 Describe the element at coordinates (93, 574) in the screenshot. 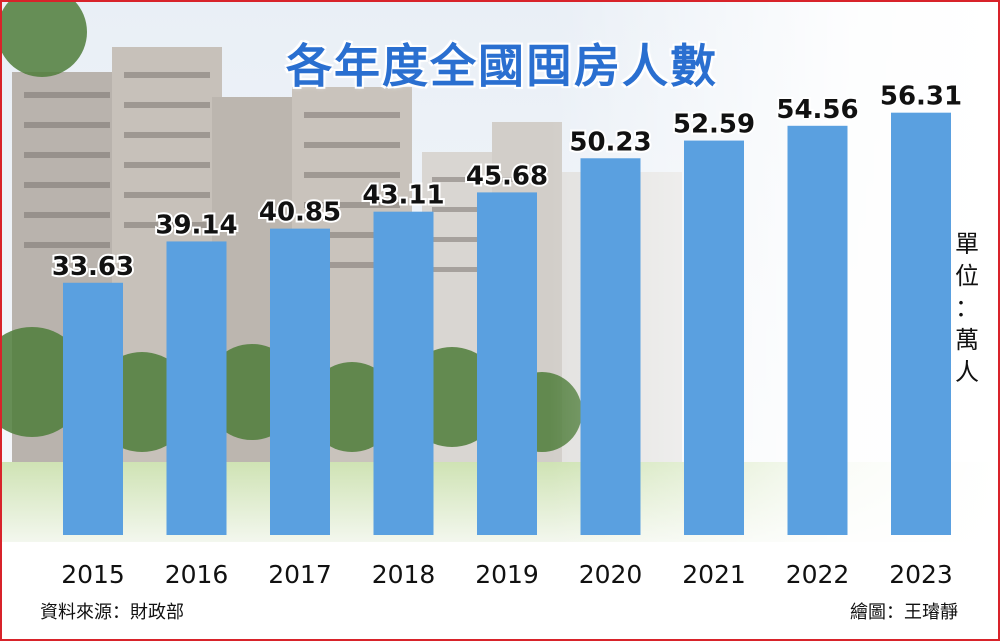

I see `x-tick-label-2015: 2015` at that location.